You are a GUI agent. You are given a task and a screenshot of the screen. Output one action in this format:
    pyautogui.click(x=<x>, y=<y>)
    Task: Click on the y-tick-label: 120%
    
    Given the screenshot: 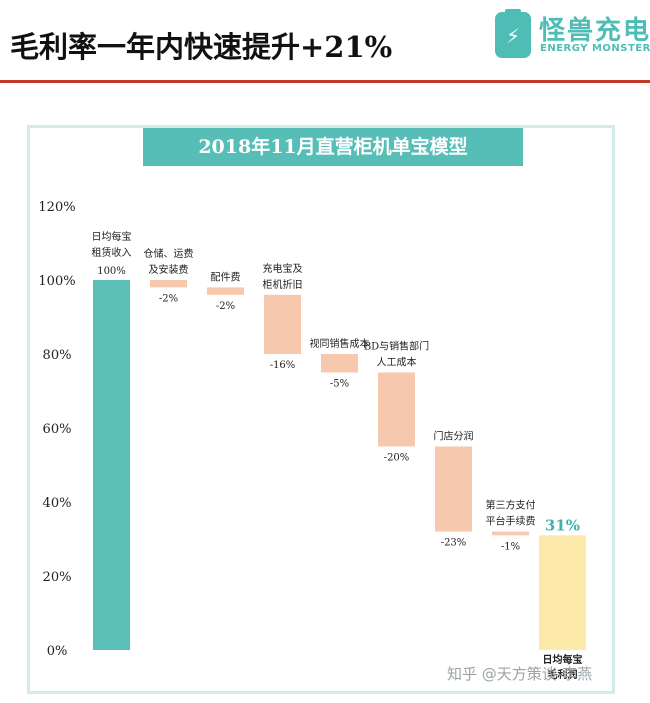 What is the action you would take?
    pyautogui.click(x=56, y=207)
    